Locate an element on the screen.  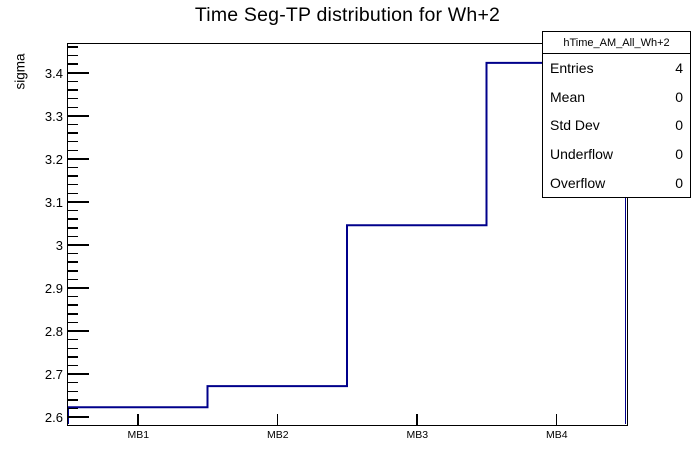
y-tick-label: 2.8 is located at coordinates (53, 332).